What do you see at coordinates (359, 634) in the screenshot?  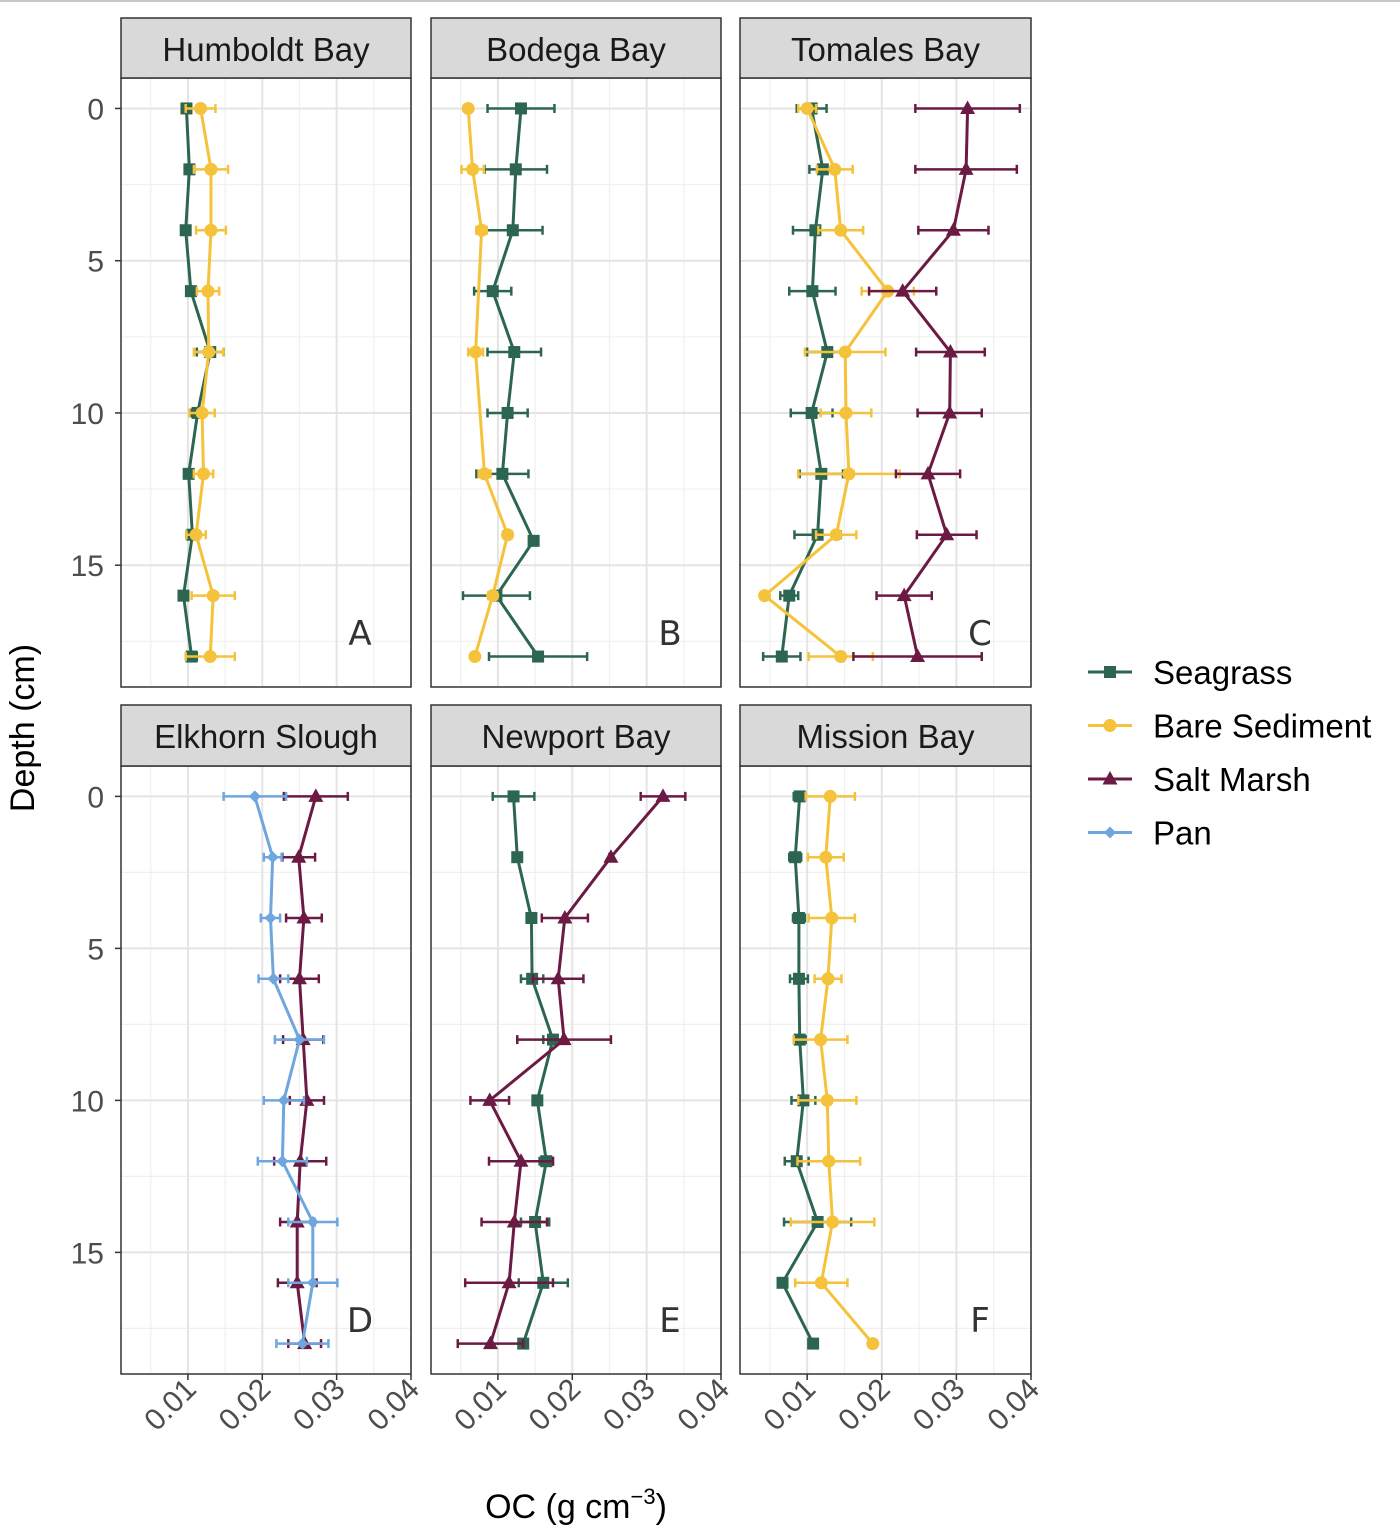 I see `panel-letter: A` at bounding box center [359, 634].